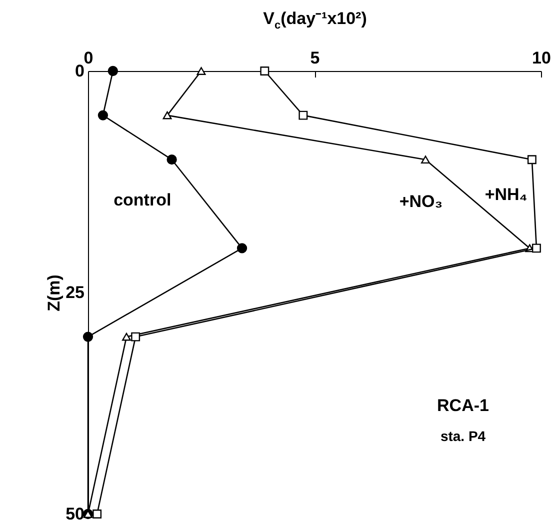  Describe the element at coordinates (315, 58) in the screenshot. I see `x-tick-label: 5` at that location.